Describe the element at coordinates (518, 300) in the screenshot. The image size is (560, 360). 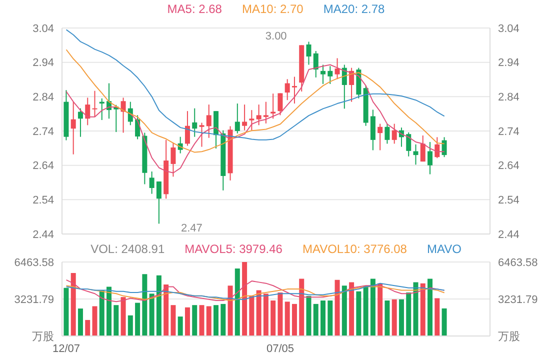
I see `y2-tick-label: 3231.79` at that location.